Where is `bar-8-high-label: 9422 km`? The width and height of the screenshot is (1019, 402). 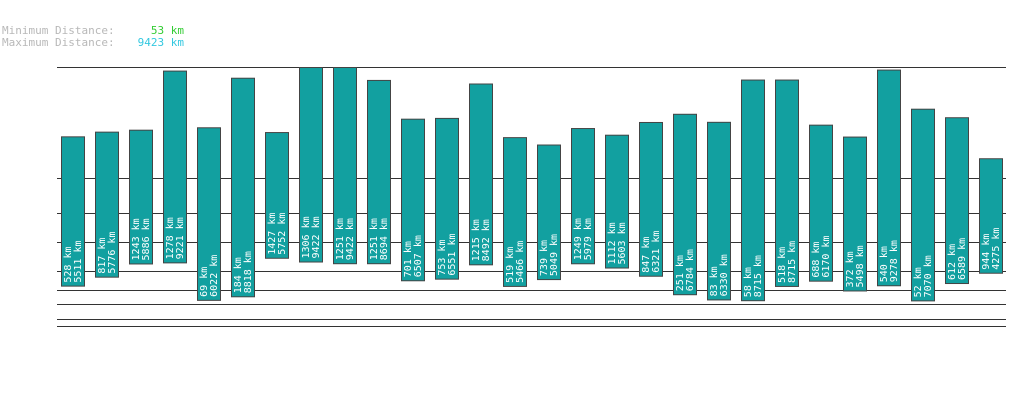 bar-8-high-label: 9422 km is located at coordinates (350, 239).